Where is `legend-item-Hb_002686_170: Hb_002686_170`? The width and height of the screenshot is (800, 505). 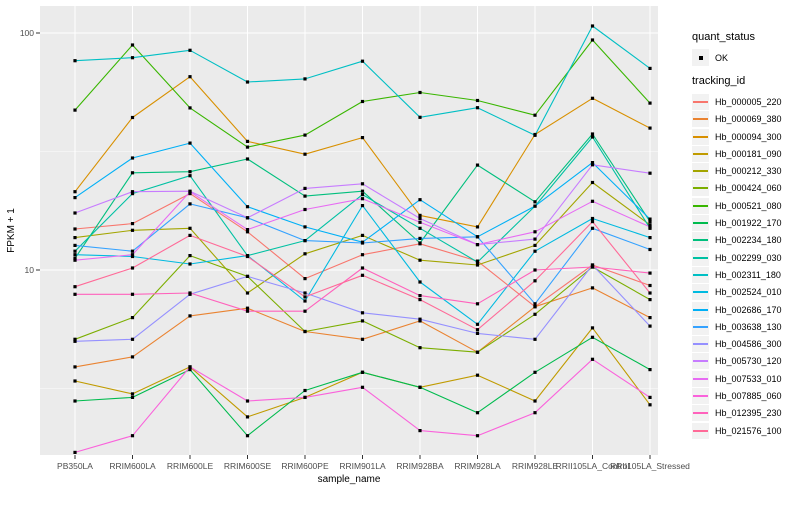 legend-item-Hb_002686_170: Hb_002686_170 is located at coordinates (745, 309).